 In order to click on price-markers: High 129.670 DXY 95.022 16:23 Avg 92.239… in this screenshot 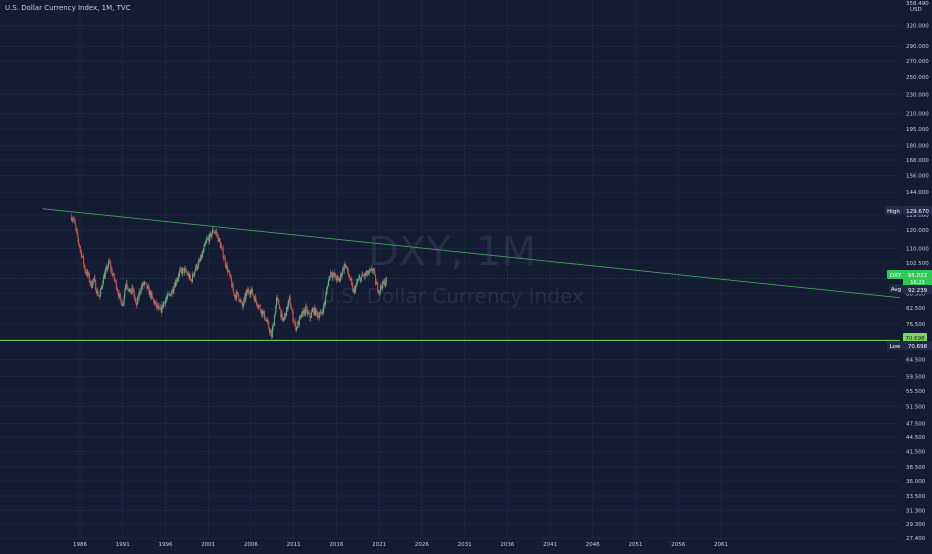, I will do `click(908, 278)`.